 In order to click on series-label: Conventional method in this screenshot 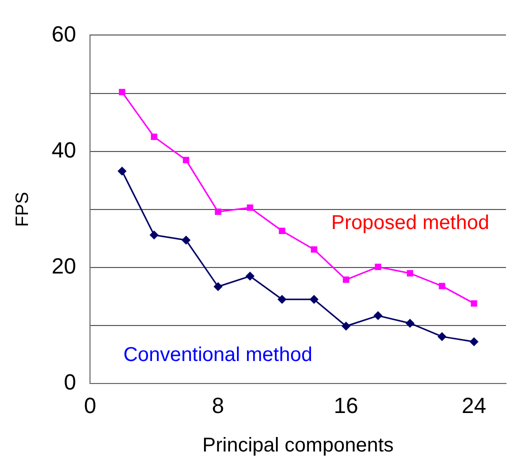, I will do `click(217, 355)`.